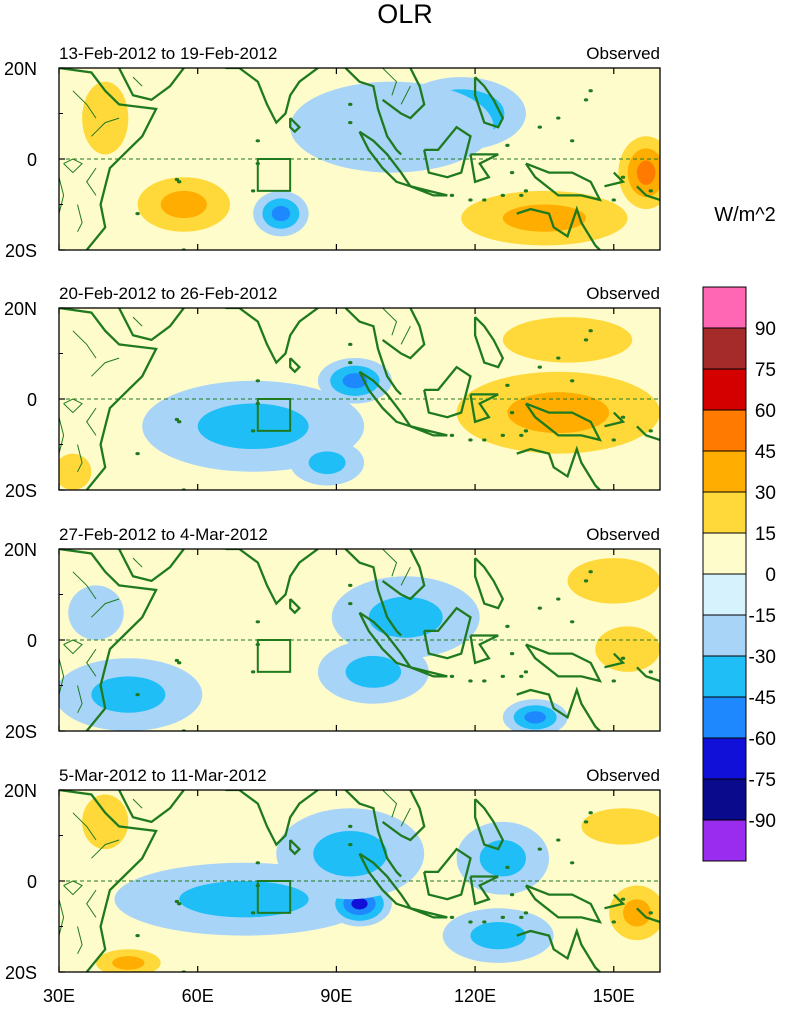 The width and height of the screenshot is (791, 1013). What do you see at coordinates (762, 780) in the screenshot?
I see `colorbar-label: -75` at bounding box center [762, 780].